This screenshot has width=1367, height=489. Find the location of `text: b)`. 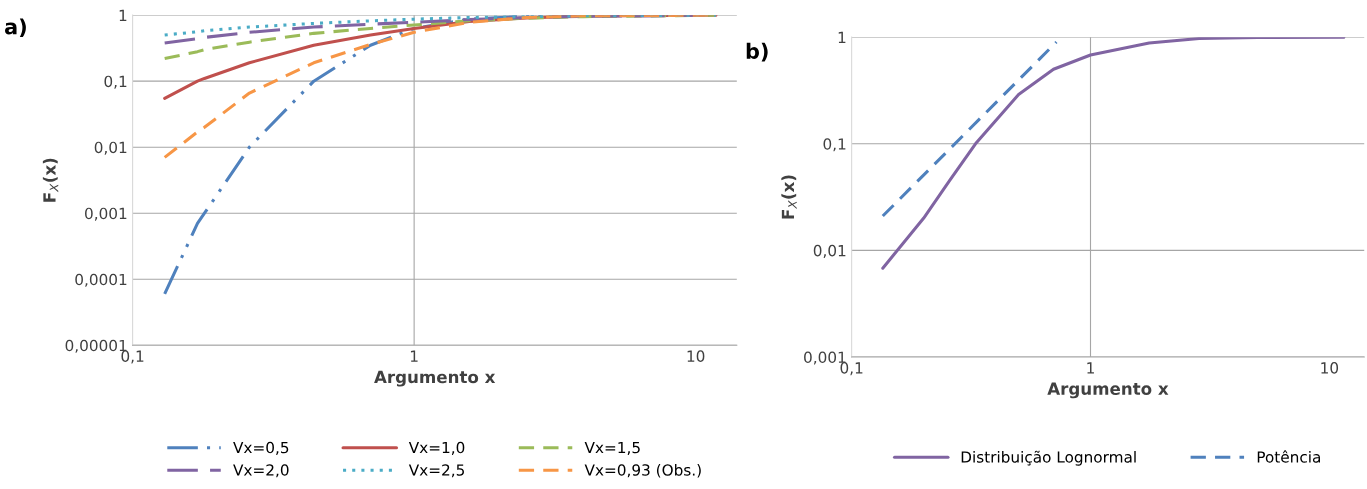

text: b) is located at coordinates (757, 52).